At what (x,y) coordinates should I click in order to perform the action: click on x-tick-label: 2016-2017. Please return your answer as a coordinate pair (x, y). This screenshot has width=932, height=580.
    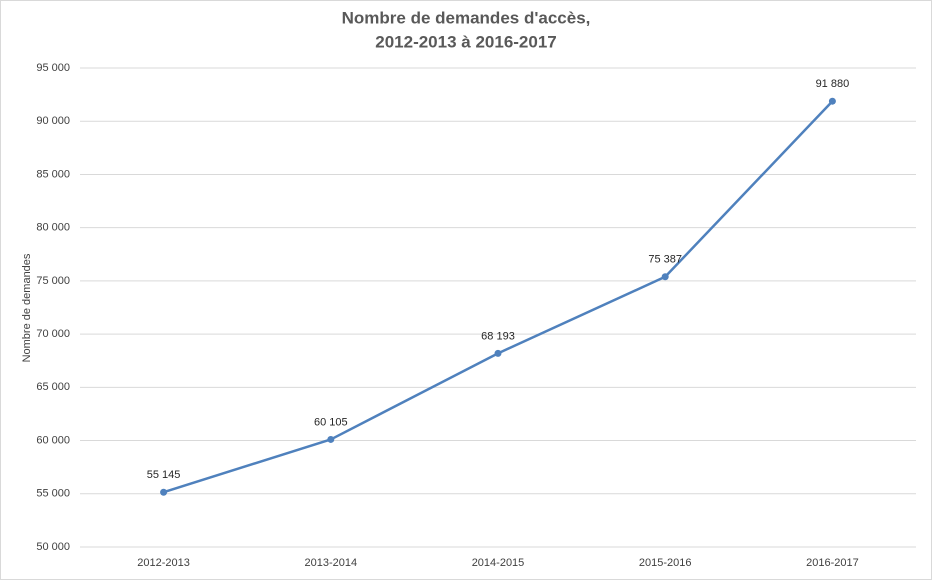
    Looking at the image, I should click on (832, 563).